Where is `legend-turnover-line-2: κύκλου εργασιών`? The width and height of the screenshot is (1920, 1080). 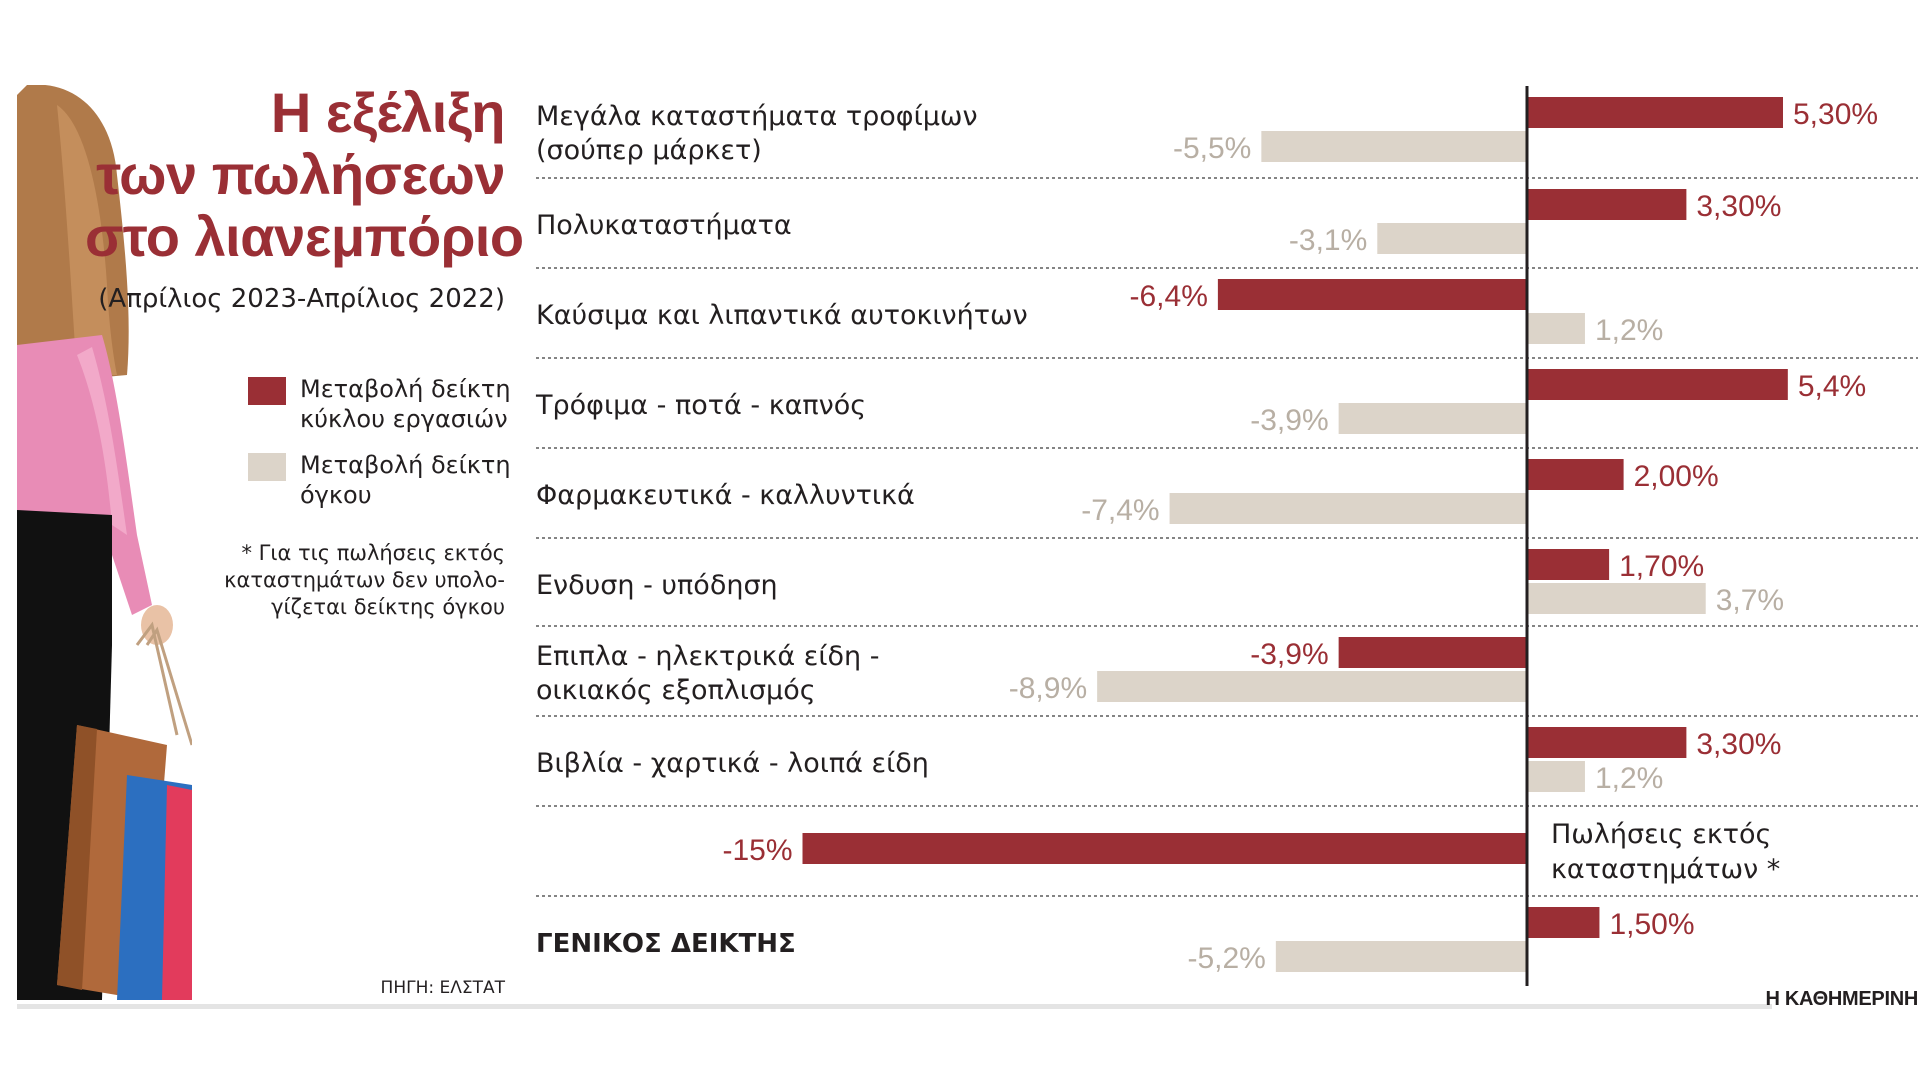 legend-turnover-line-2: κύκλου εργασιών is located at coordinates (404, 419).